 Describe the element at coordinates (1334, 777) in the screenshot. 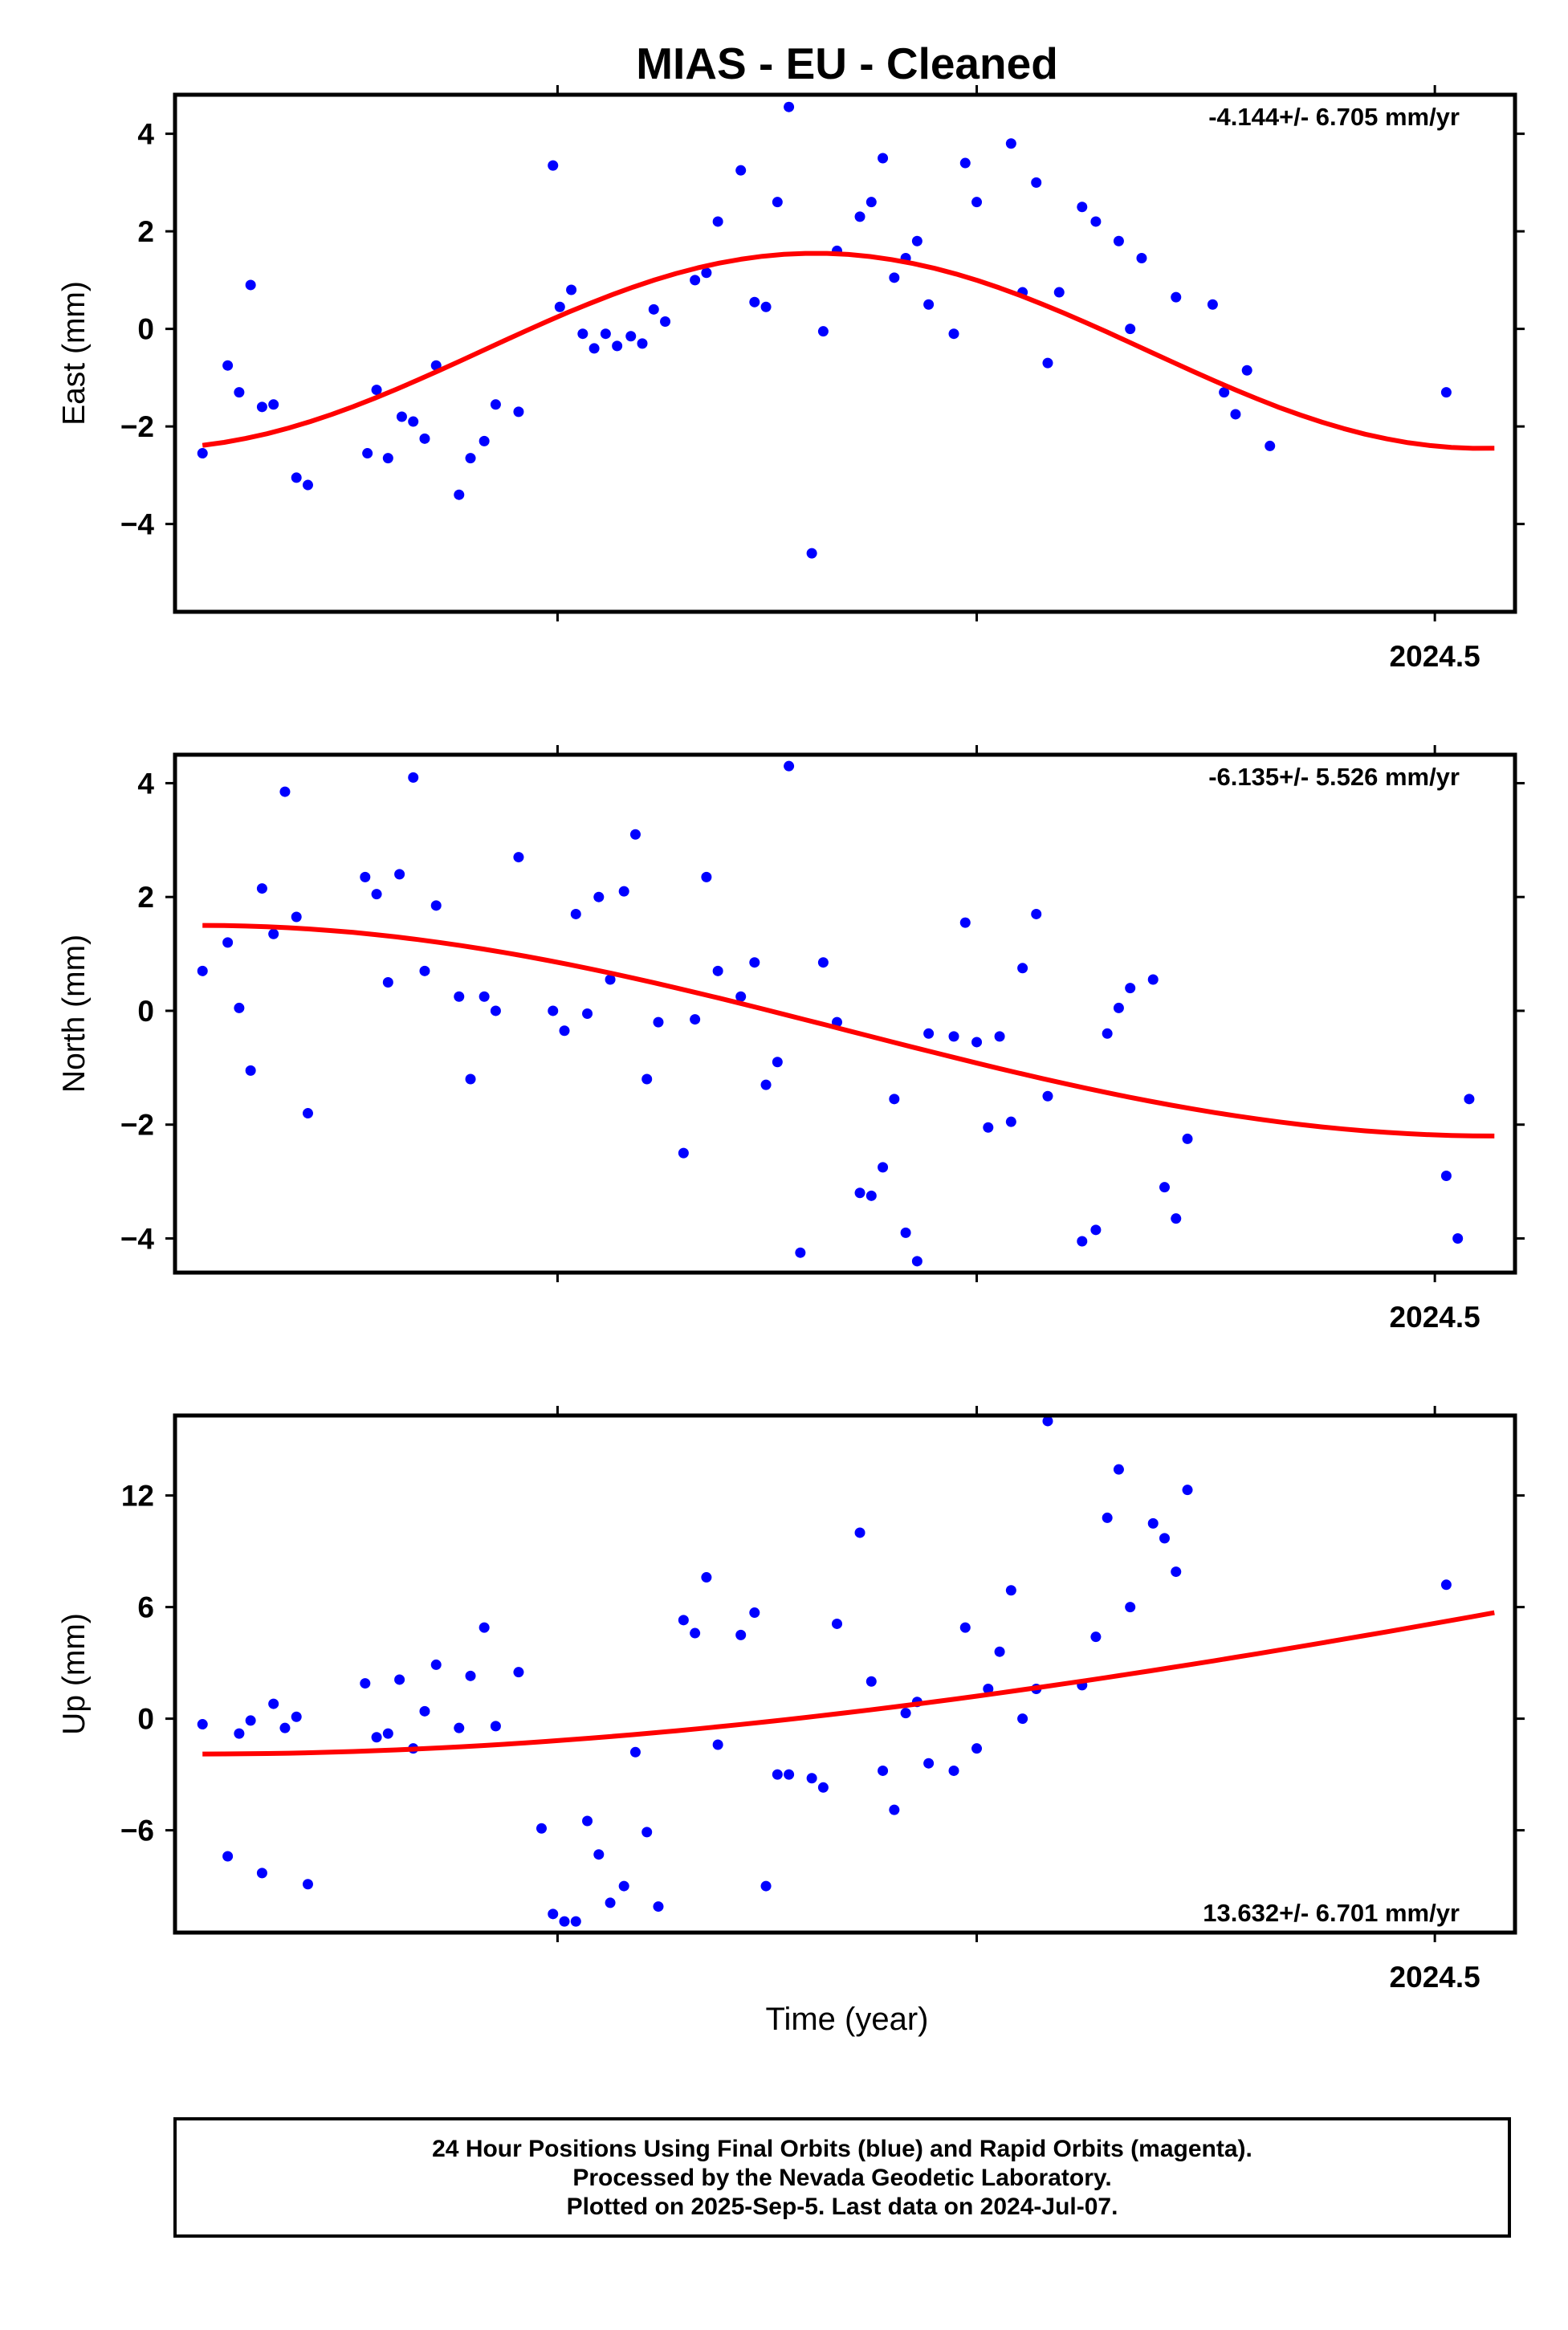

I see `velocity-label: -6.135+/- 5.526 mm/yr` at that location.